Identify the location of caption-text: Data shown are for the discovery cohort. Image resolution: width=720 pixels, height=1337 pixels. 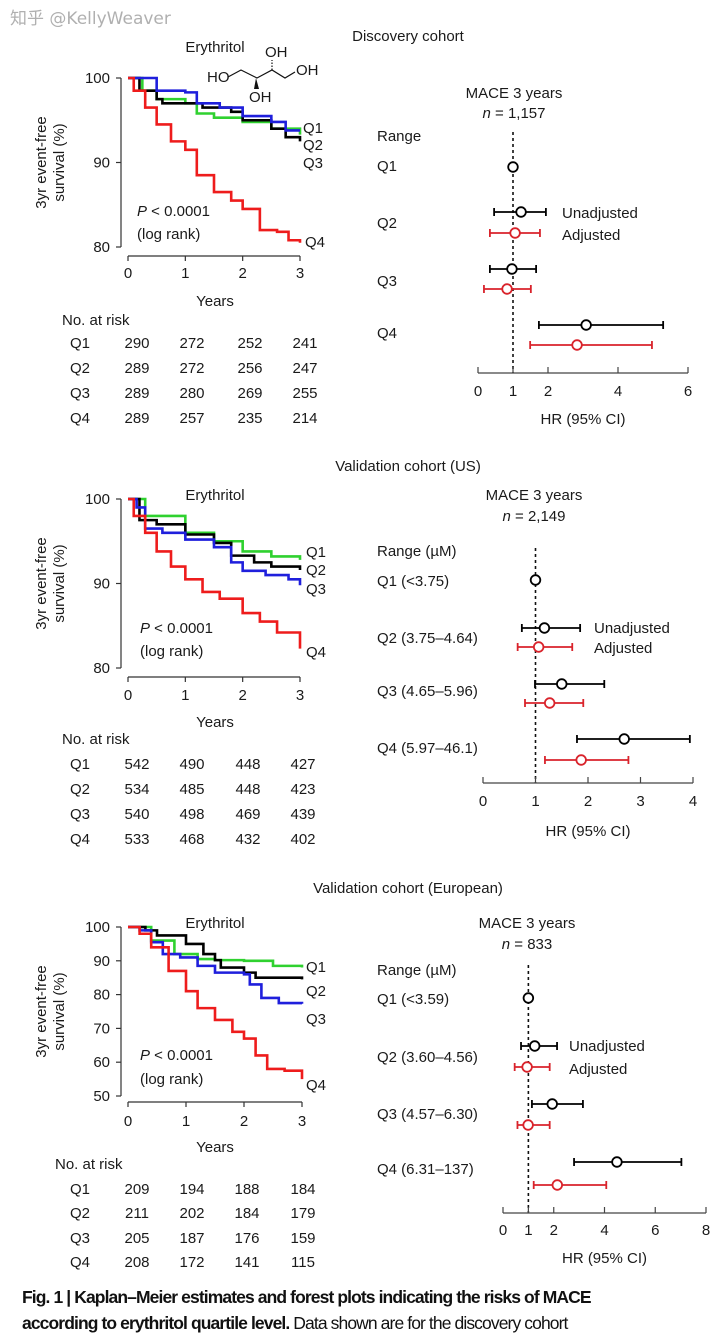
(428, 1323).